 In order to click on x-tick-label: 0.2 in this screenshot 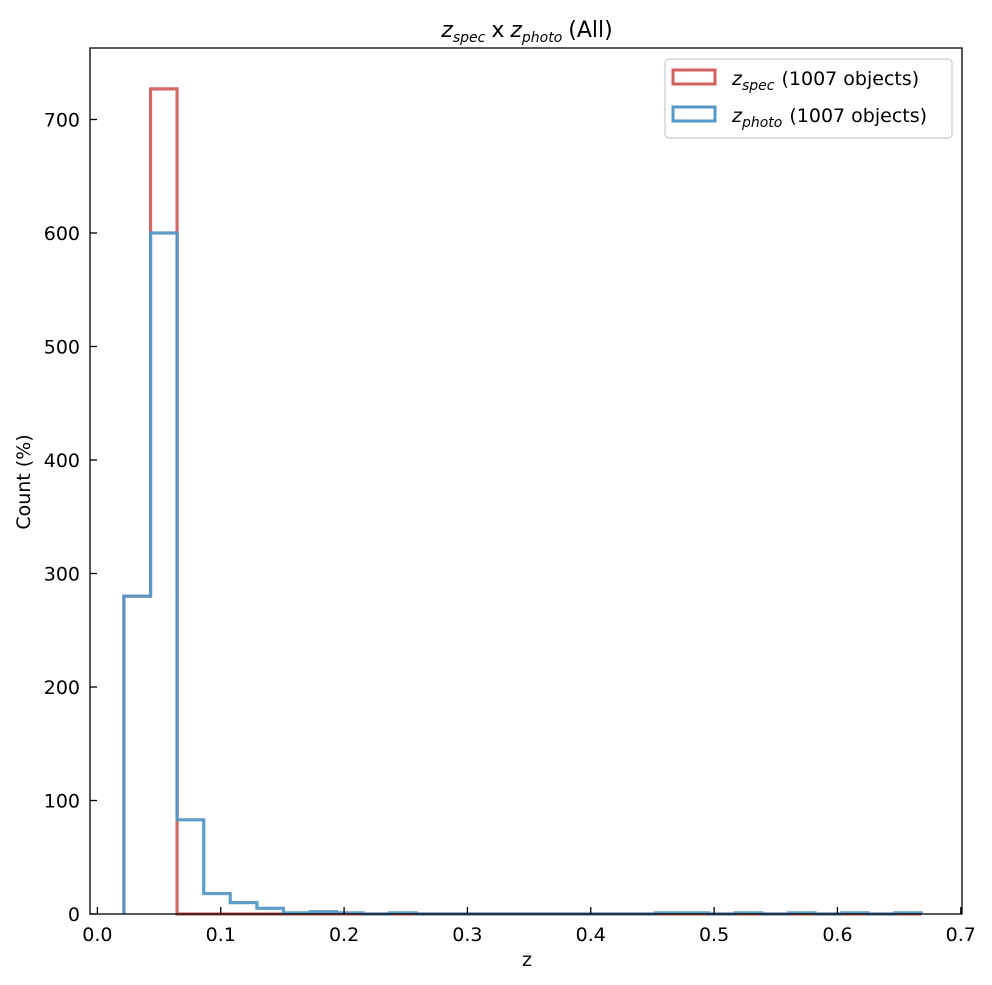, I will do `click(344, 935)`.